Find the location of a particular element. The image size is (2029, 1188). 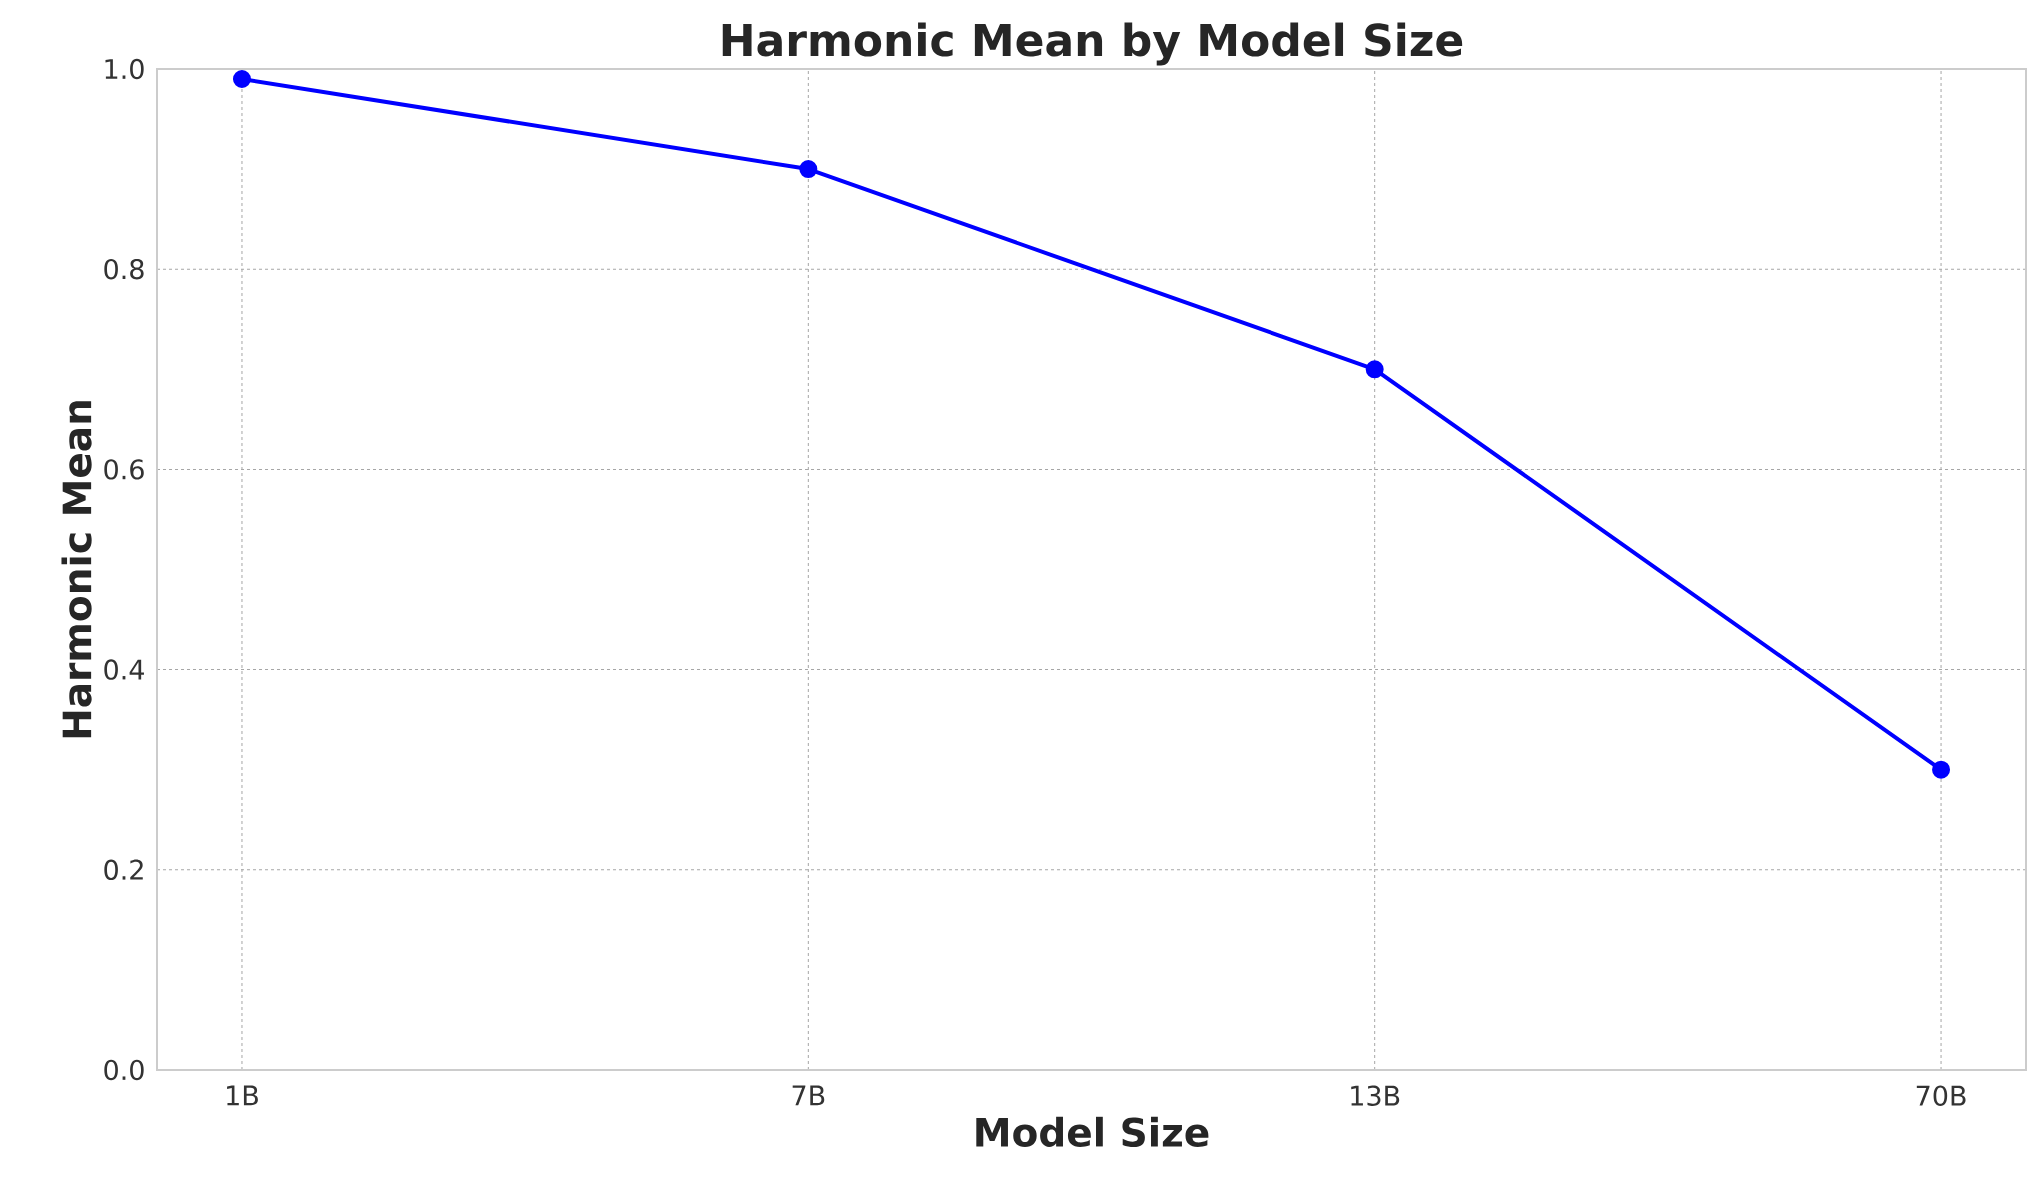

x-axis-title: Model Size is located at coordinates (1092, 1131).